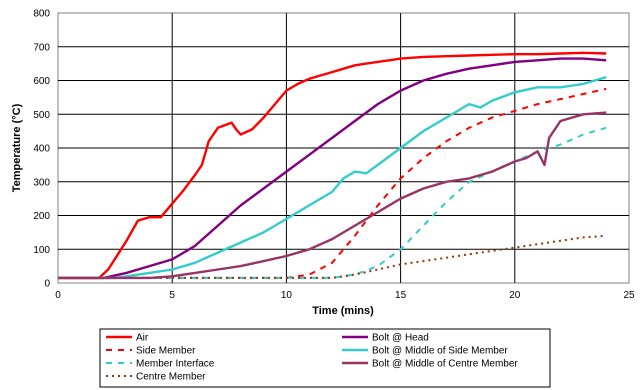 The height and width of the screenshot is (390, 640). What do you see at coordinates (41, 47) in the screenshot?
I see `y-tick-label: 700` at bounding box center [41, 47].